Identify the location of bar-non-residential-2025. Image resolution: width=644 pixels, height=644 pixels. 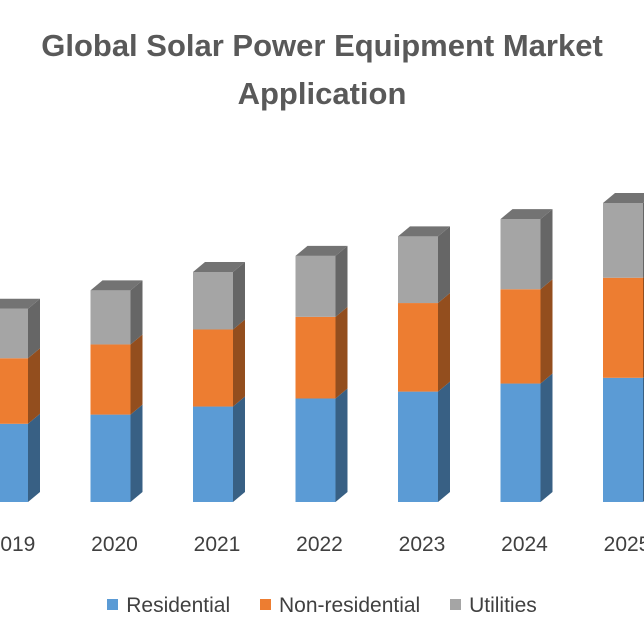
(623, 327).